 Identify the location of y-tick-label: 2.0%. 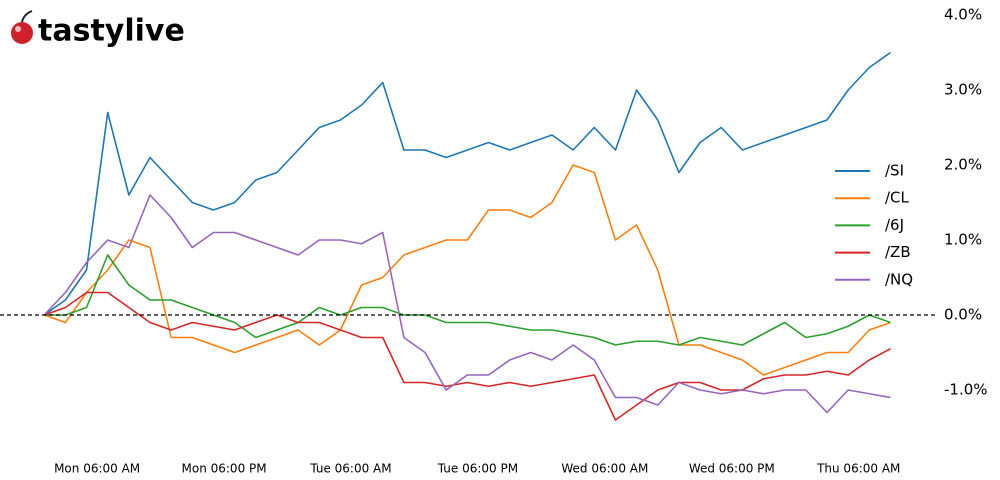
(963, 165).